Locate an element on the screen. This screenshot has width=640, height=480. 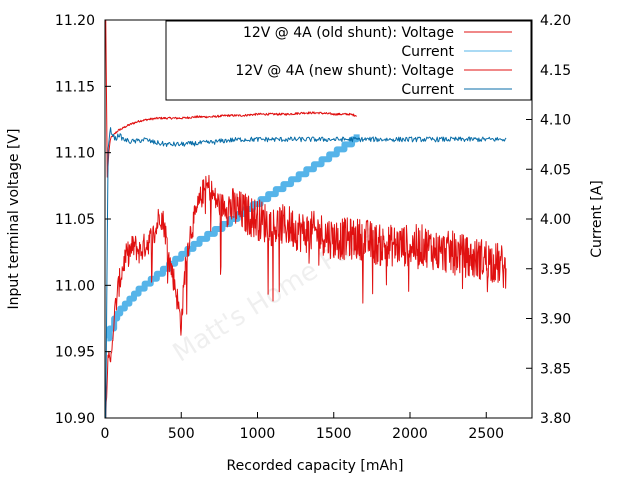
x-tick-label: 1000 is located at coordinates (258, 434).